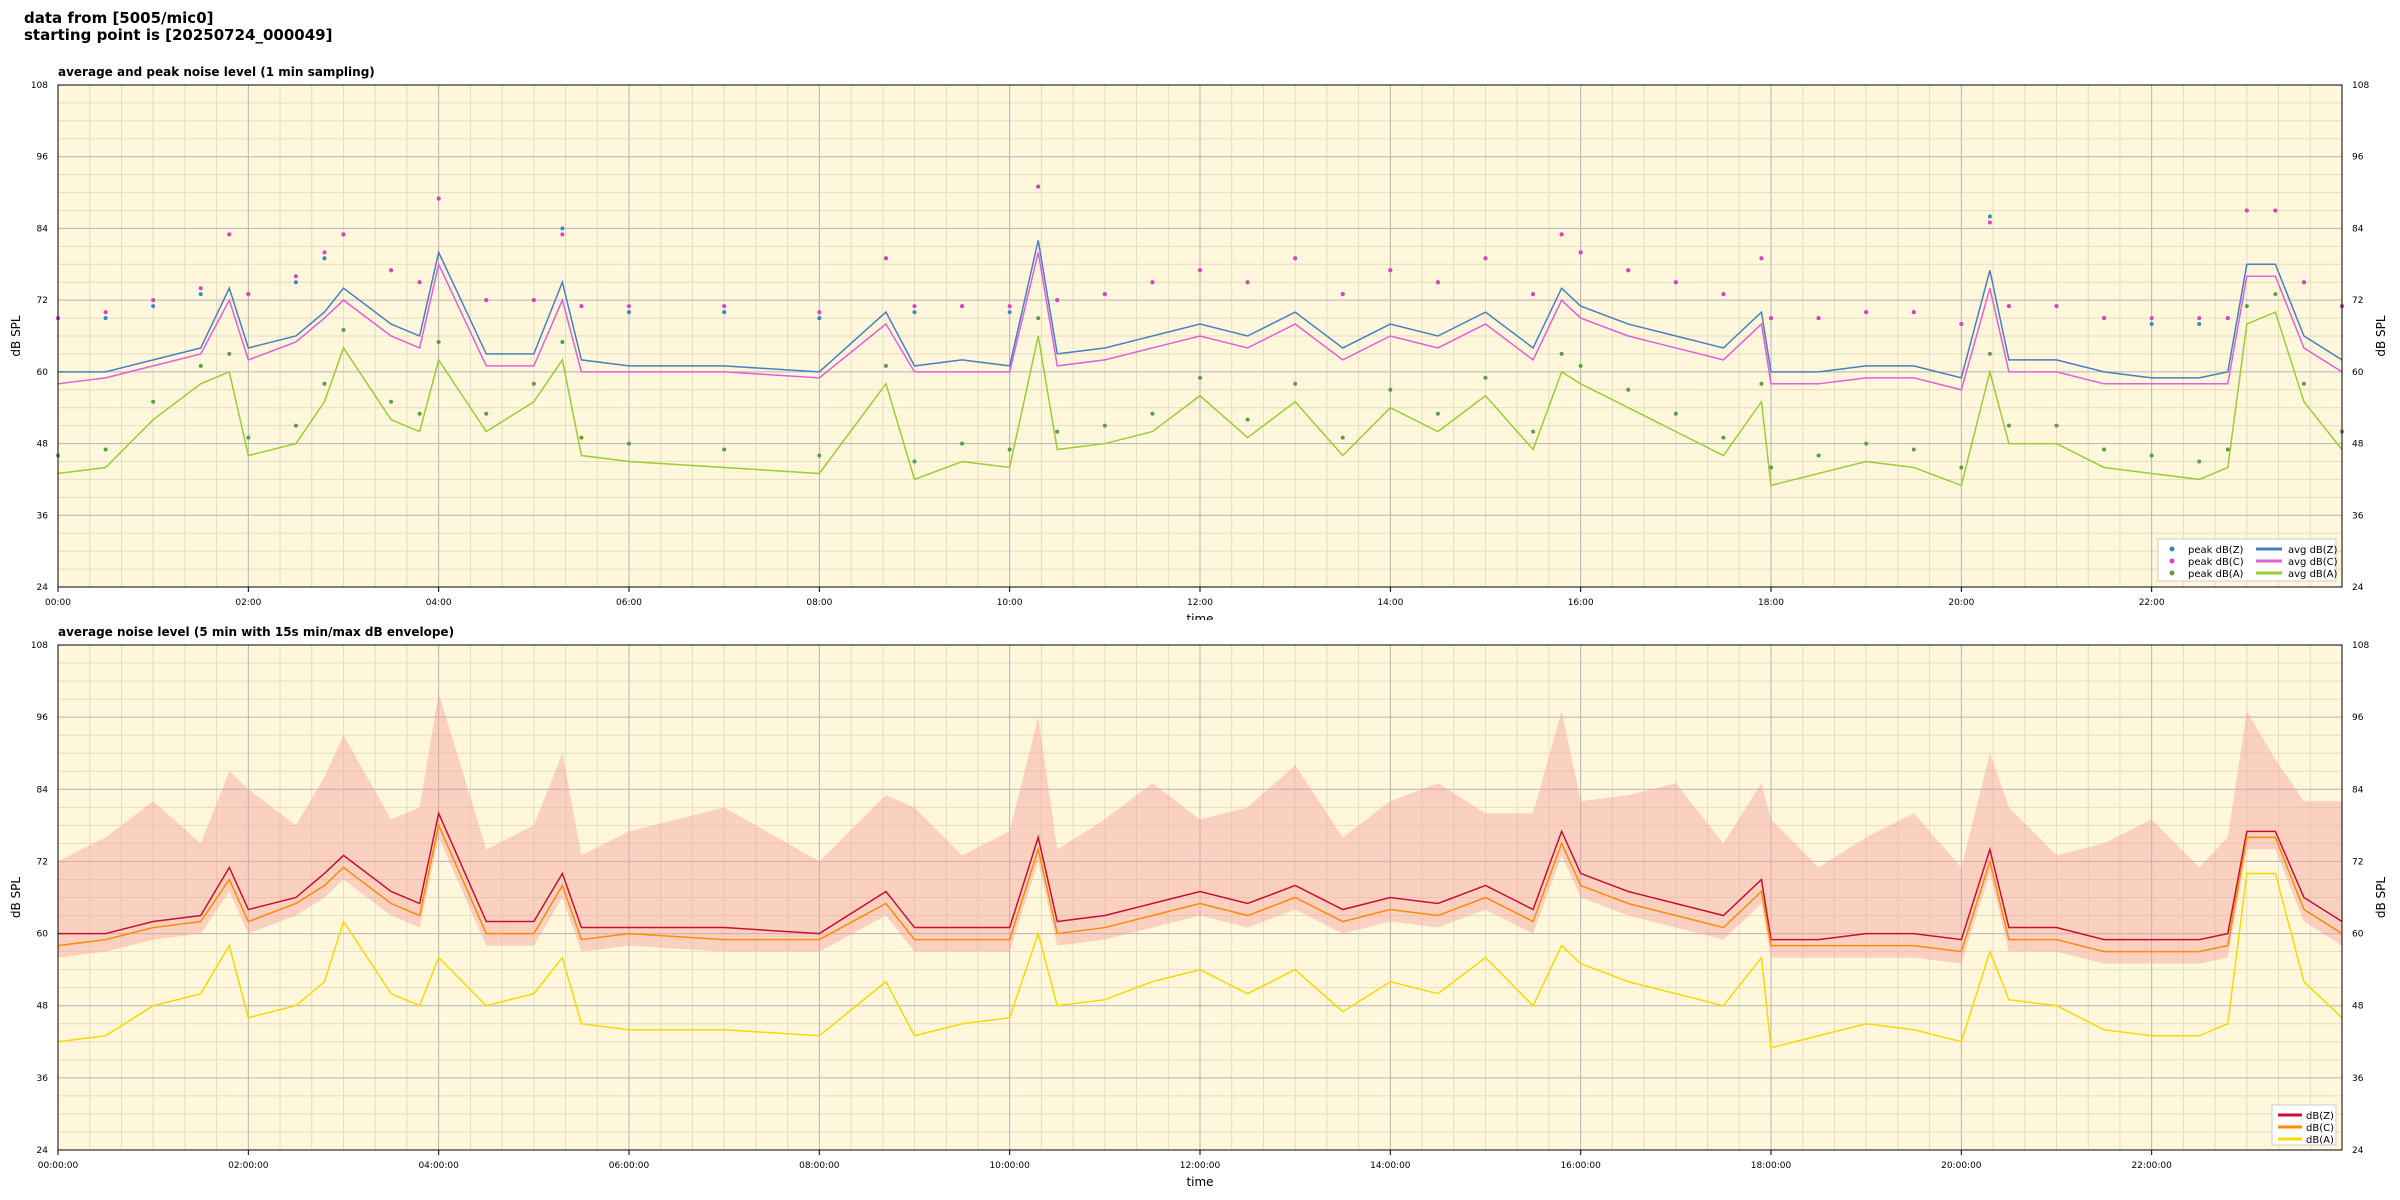 The width and height of the screenshot is (2400, 1200). What do you see at coordinates (2216, 574) in the screenshot?
I see `legend-label: peak dB(A)` at bounding box center [2216, 574].